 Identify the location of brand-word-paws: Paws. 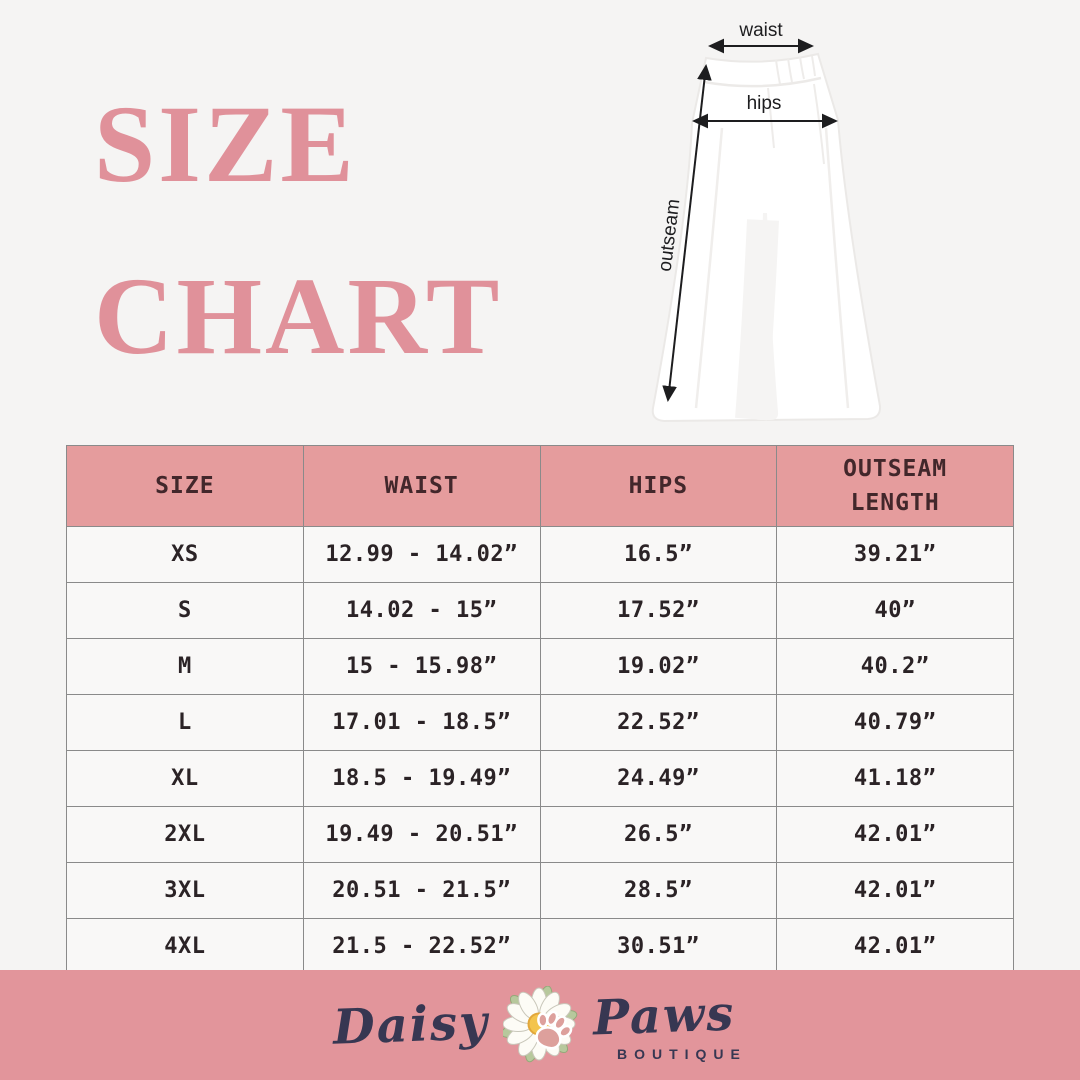
(664, 1016).